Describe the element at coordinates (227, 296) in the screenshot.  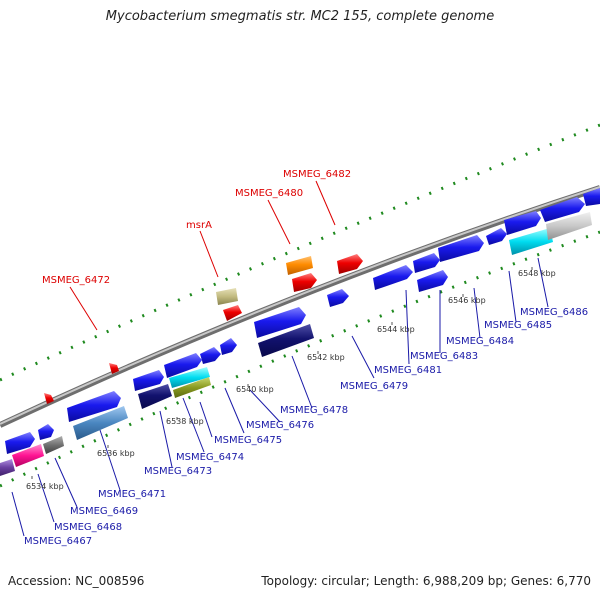
I see `gene-msra` at that location.